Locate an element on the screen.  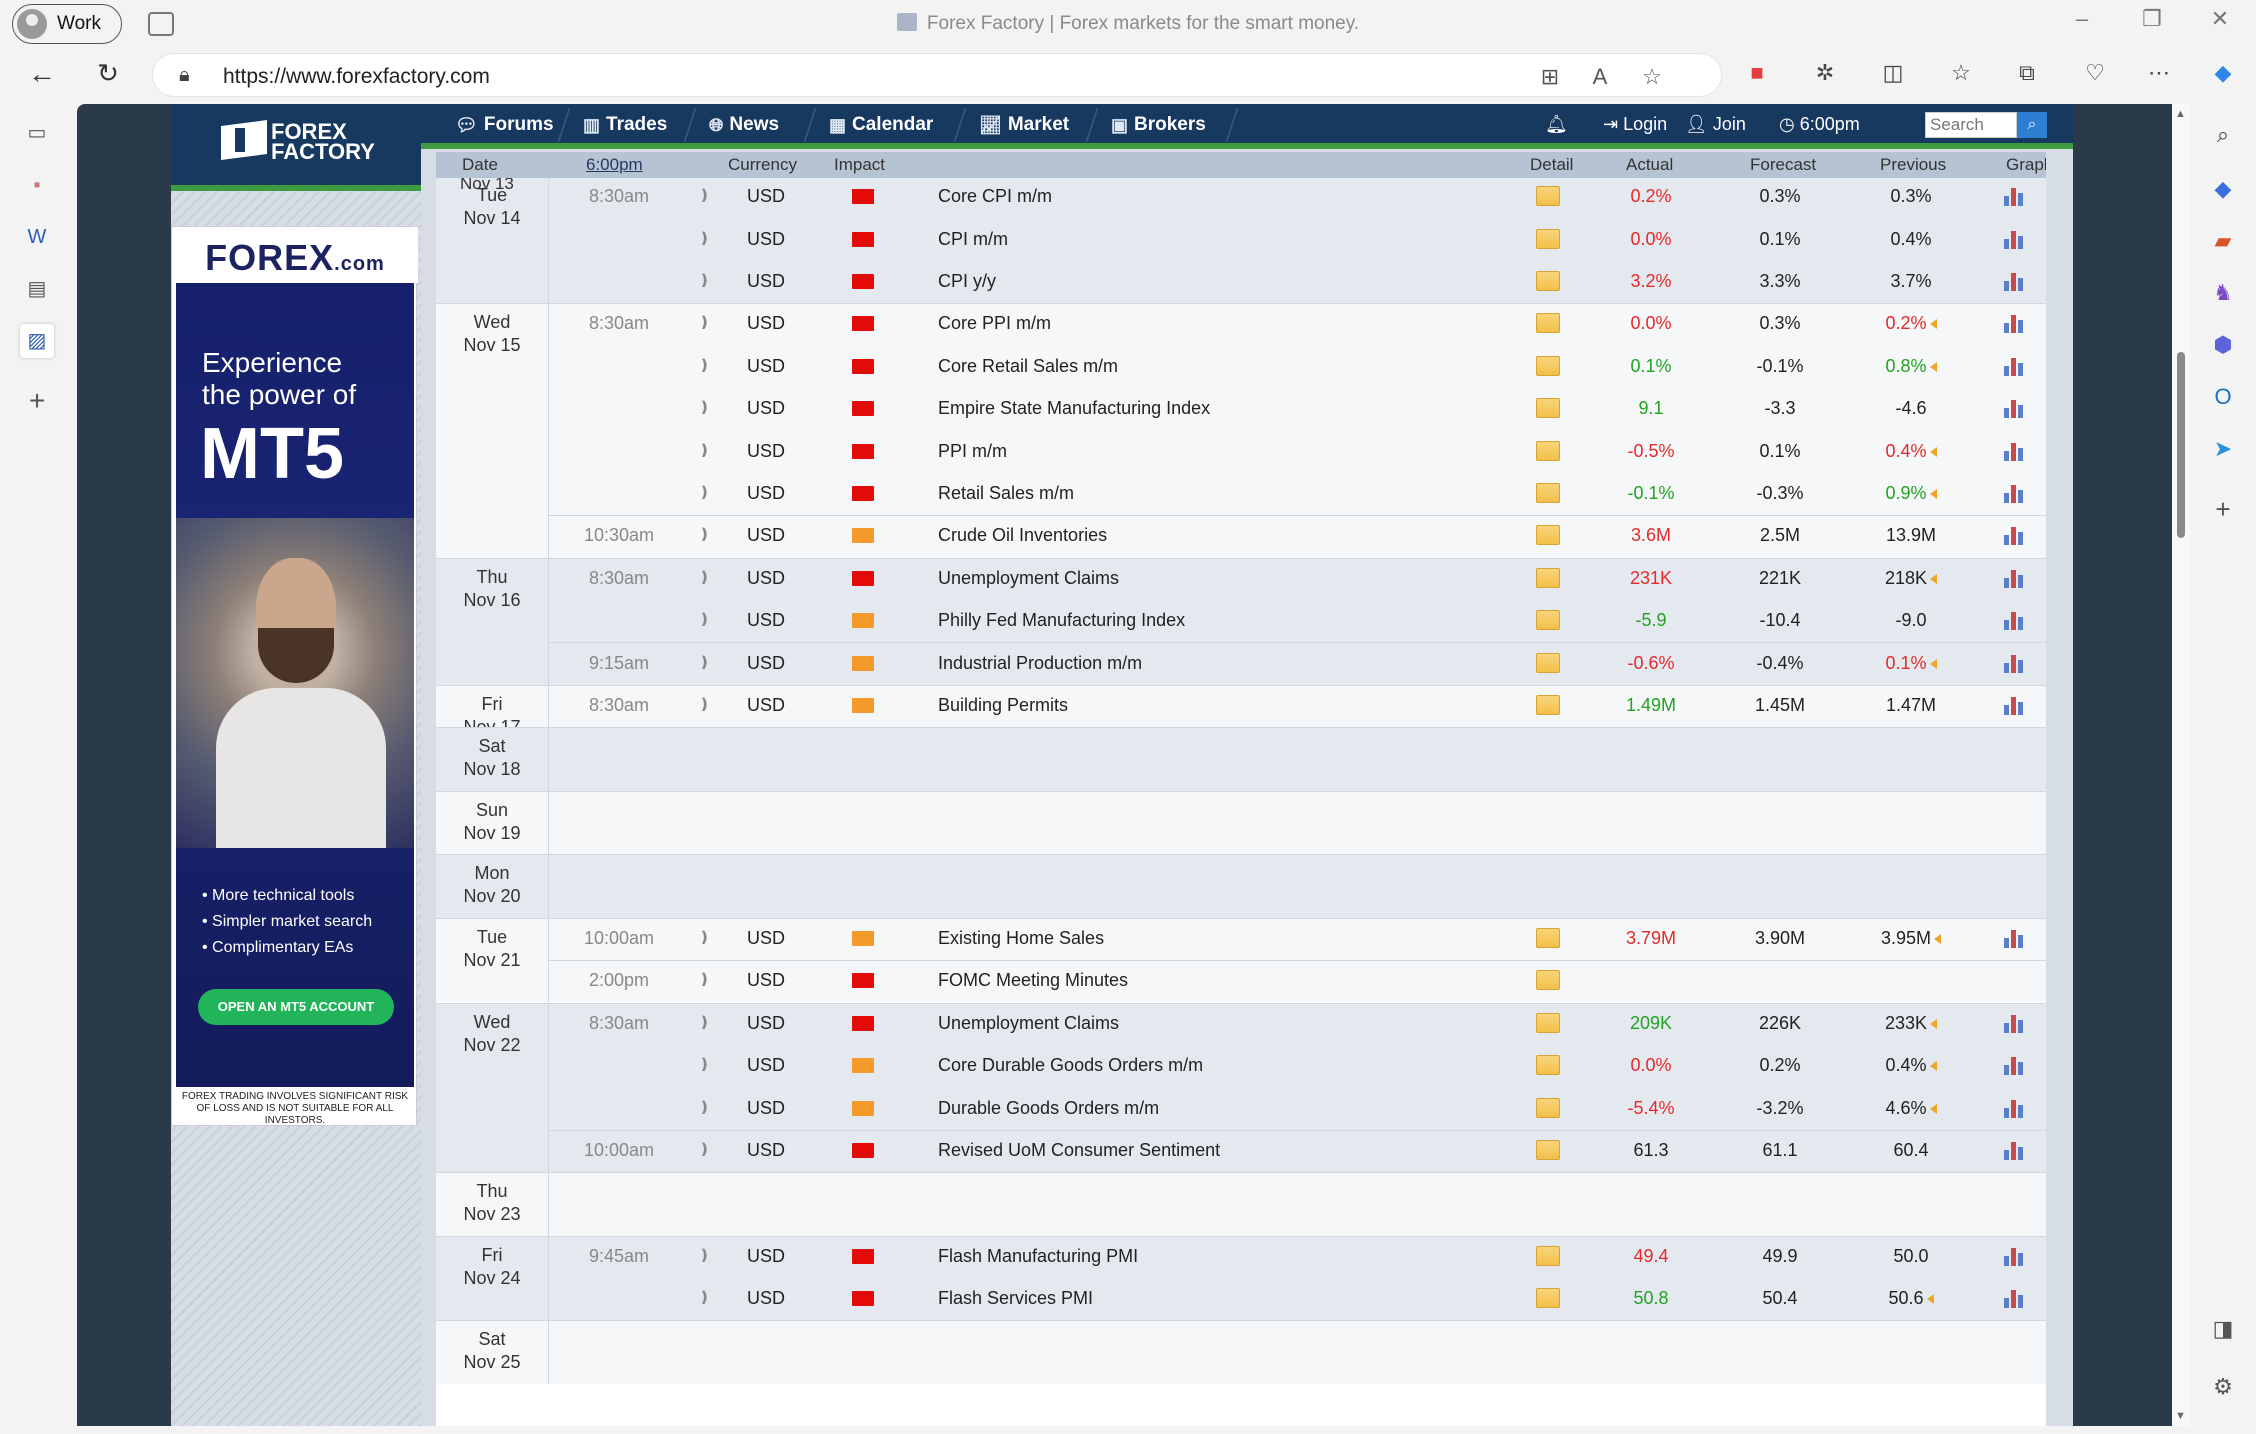
event-title: Core Retail Sales m/m is located at coordinates (1028, 365).